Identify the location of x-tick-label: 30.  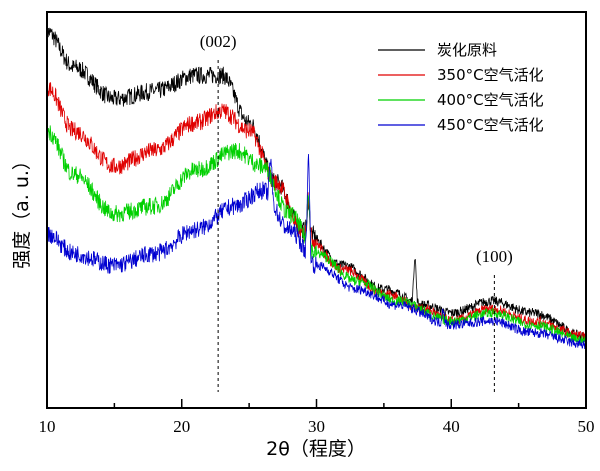
(316, 426).